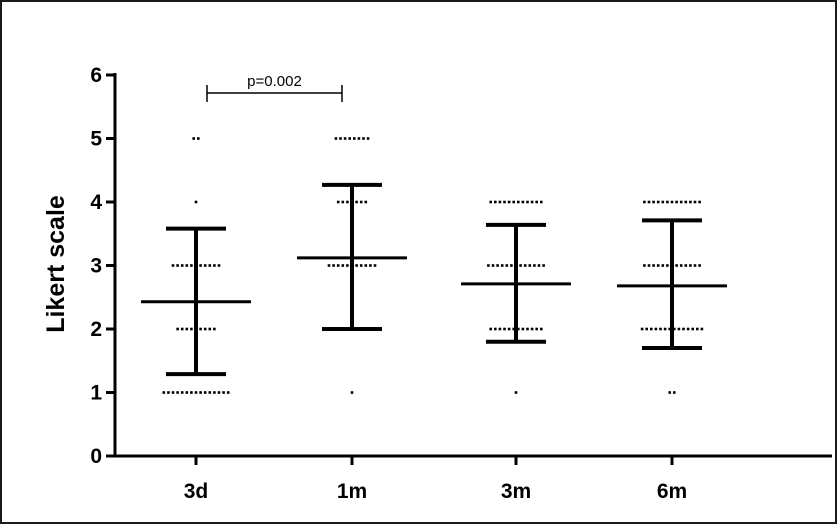 This screenshot has width=837, height=524. Describe the element at coordinates (96, 393) in the screenshot. I see `y-tick-label: 1` at that location.